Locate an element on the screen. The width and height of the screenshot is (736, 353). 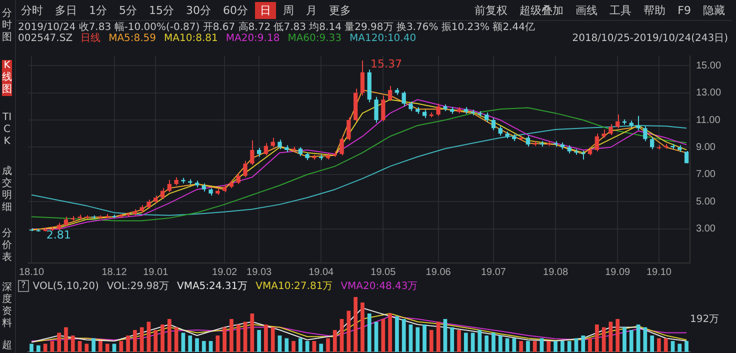
text: K线图 is located at coordinates (7, 78).